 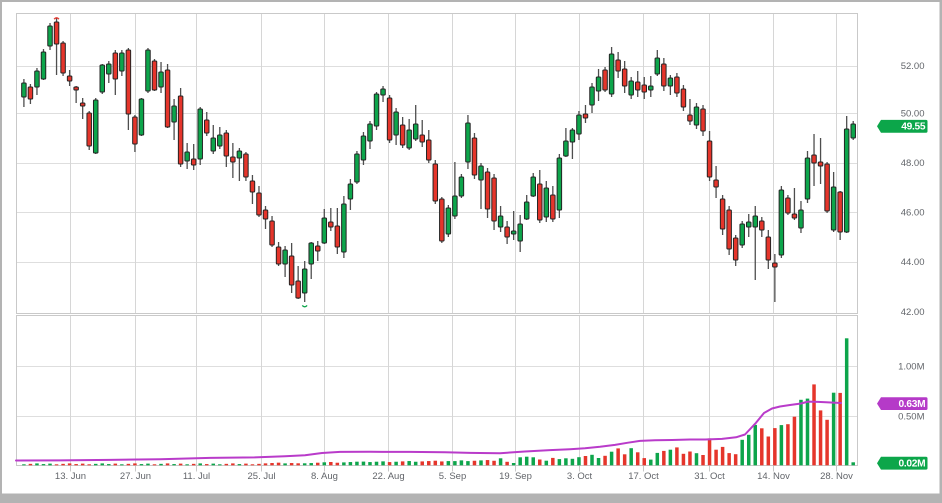 I want to click on svg-text: 48.00, so click(x=913, y=163).